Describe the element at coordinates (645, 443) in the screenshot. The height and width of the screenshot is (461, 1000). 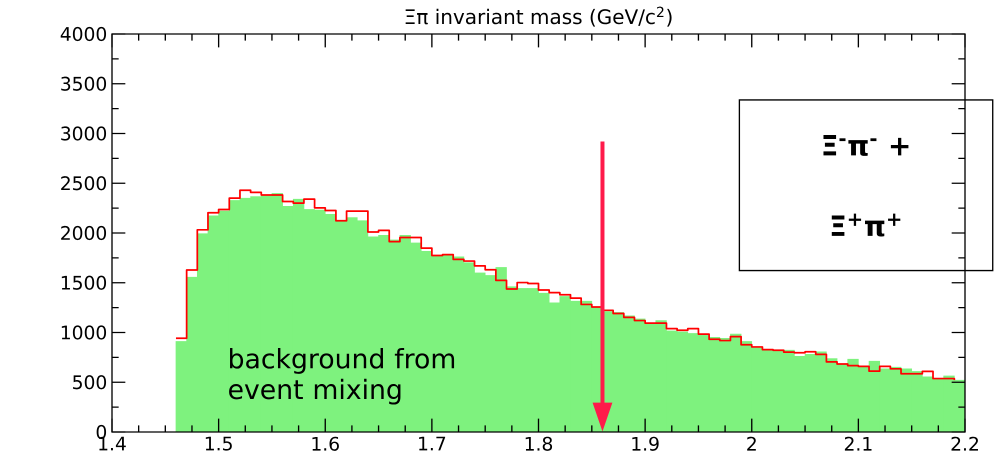
I see `x-tick-label: 1.9` at that location.